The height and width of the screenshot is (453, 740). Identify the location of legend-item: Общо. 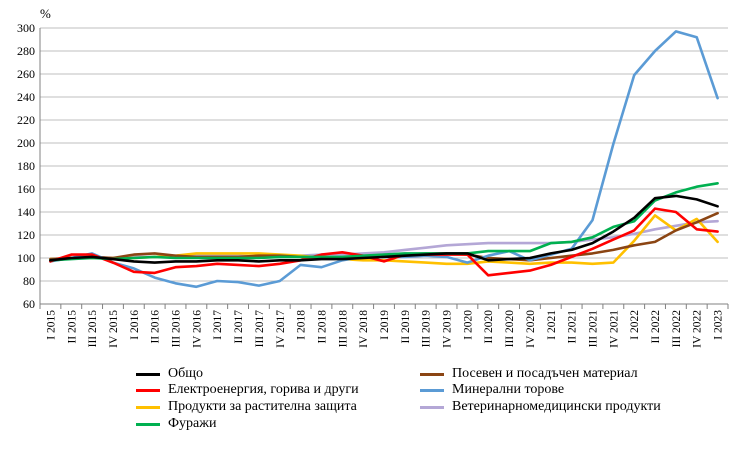
(169, 374).